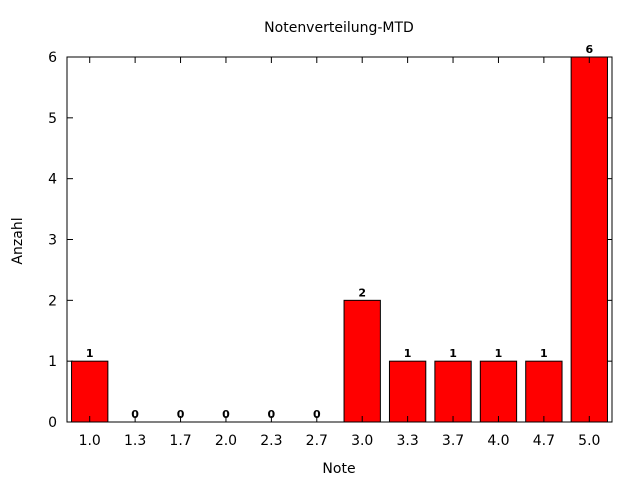  Describe the element at coordinates (544, 391) in the screenshot. I see `bar-4.7` at that location.